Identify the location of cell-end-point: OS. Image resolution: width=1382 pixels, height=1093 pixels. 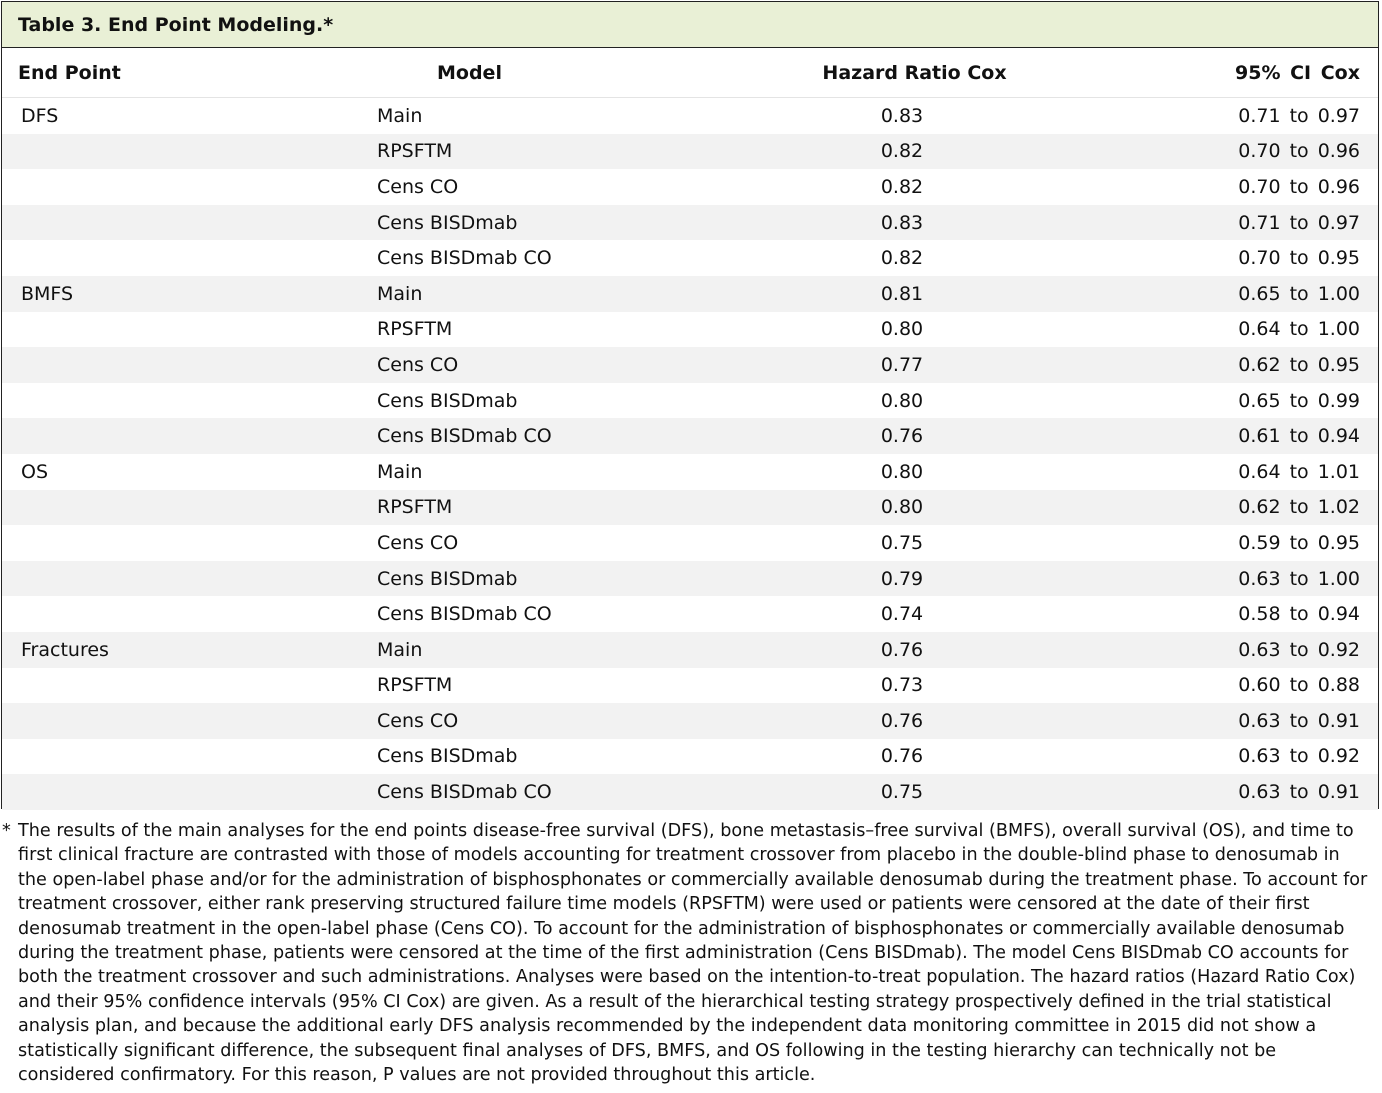
(35, 471).